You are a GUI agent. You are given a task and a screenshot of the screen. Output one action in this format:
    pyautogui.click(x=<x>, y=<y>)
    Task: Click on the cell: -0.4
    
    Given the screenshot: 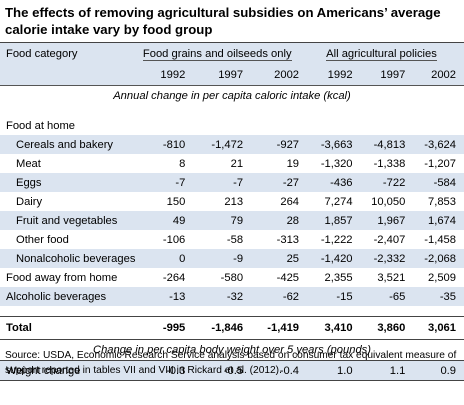 What is the action you would take?
    pyautogui.click(x=271, y=370)
    